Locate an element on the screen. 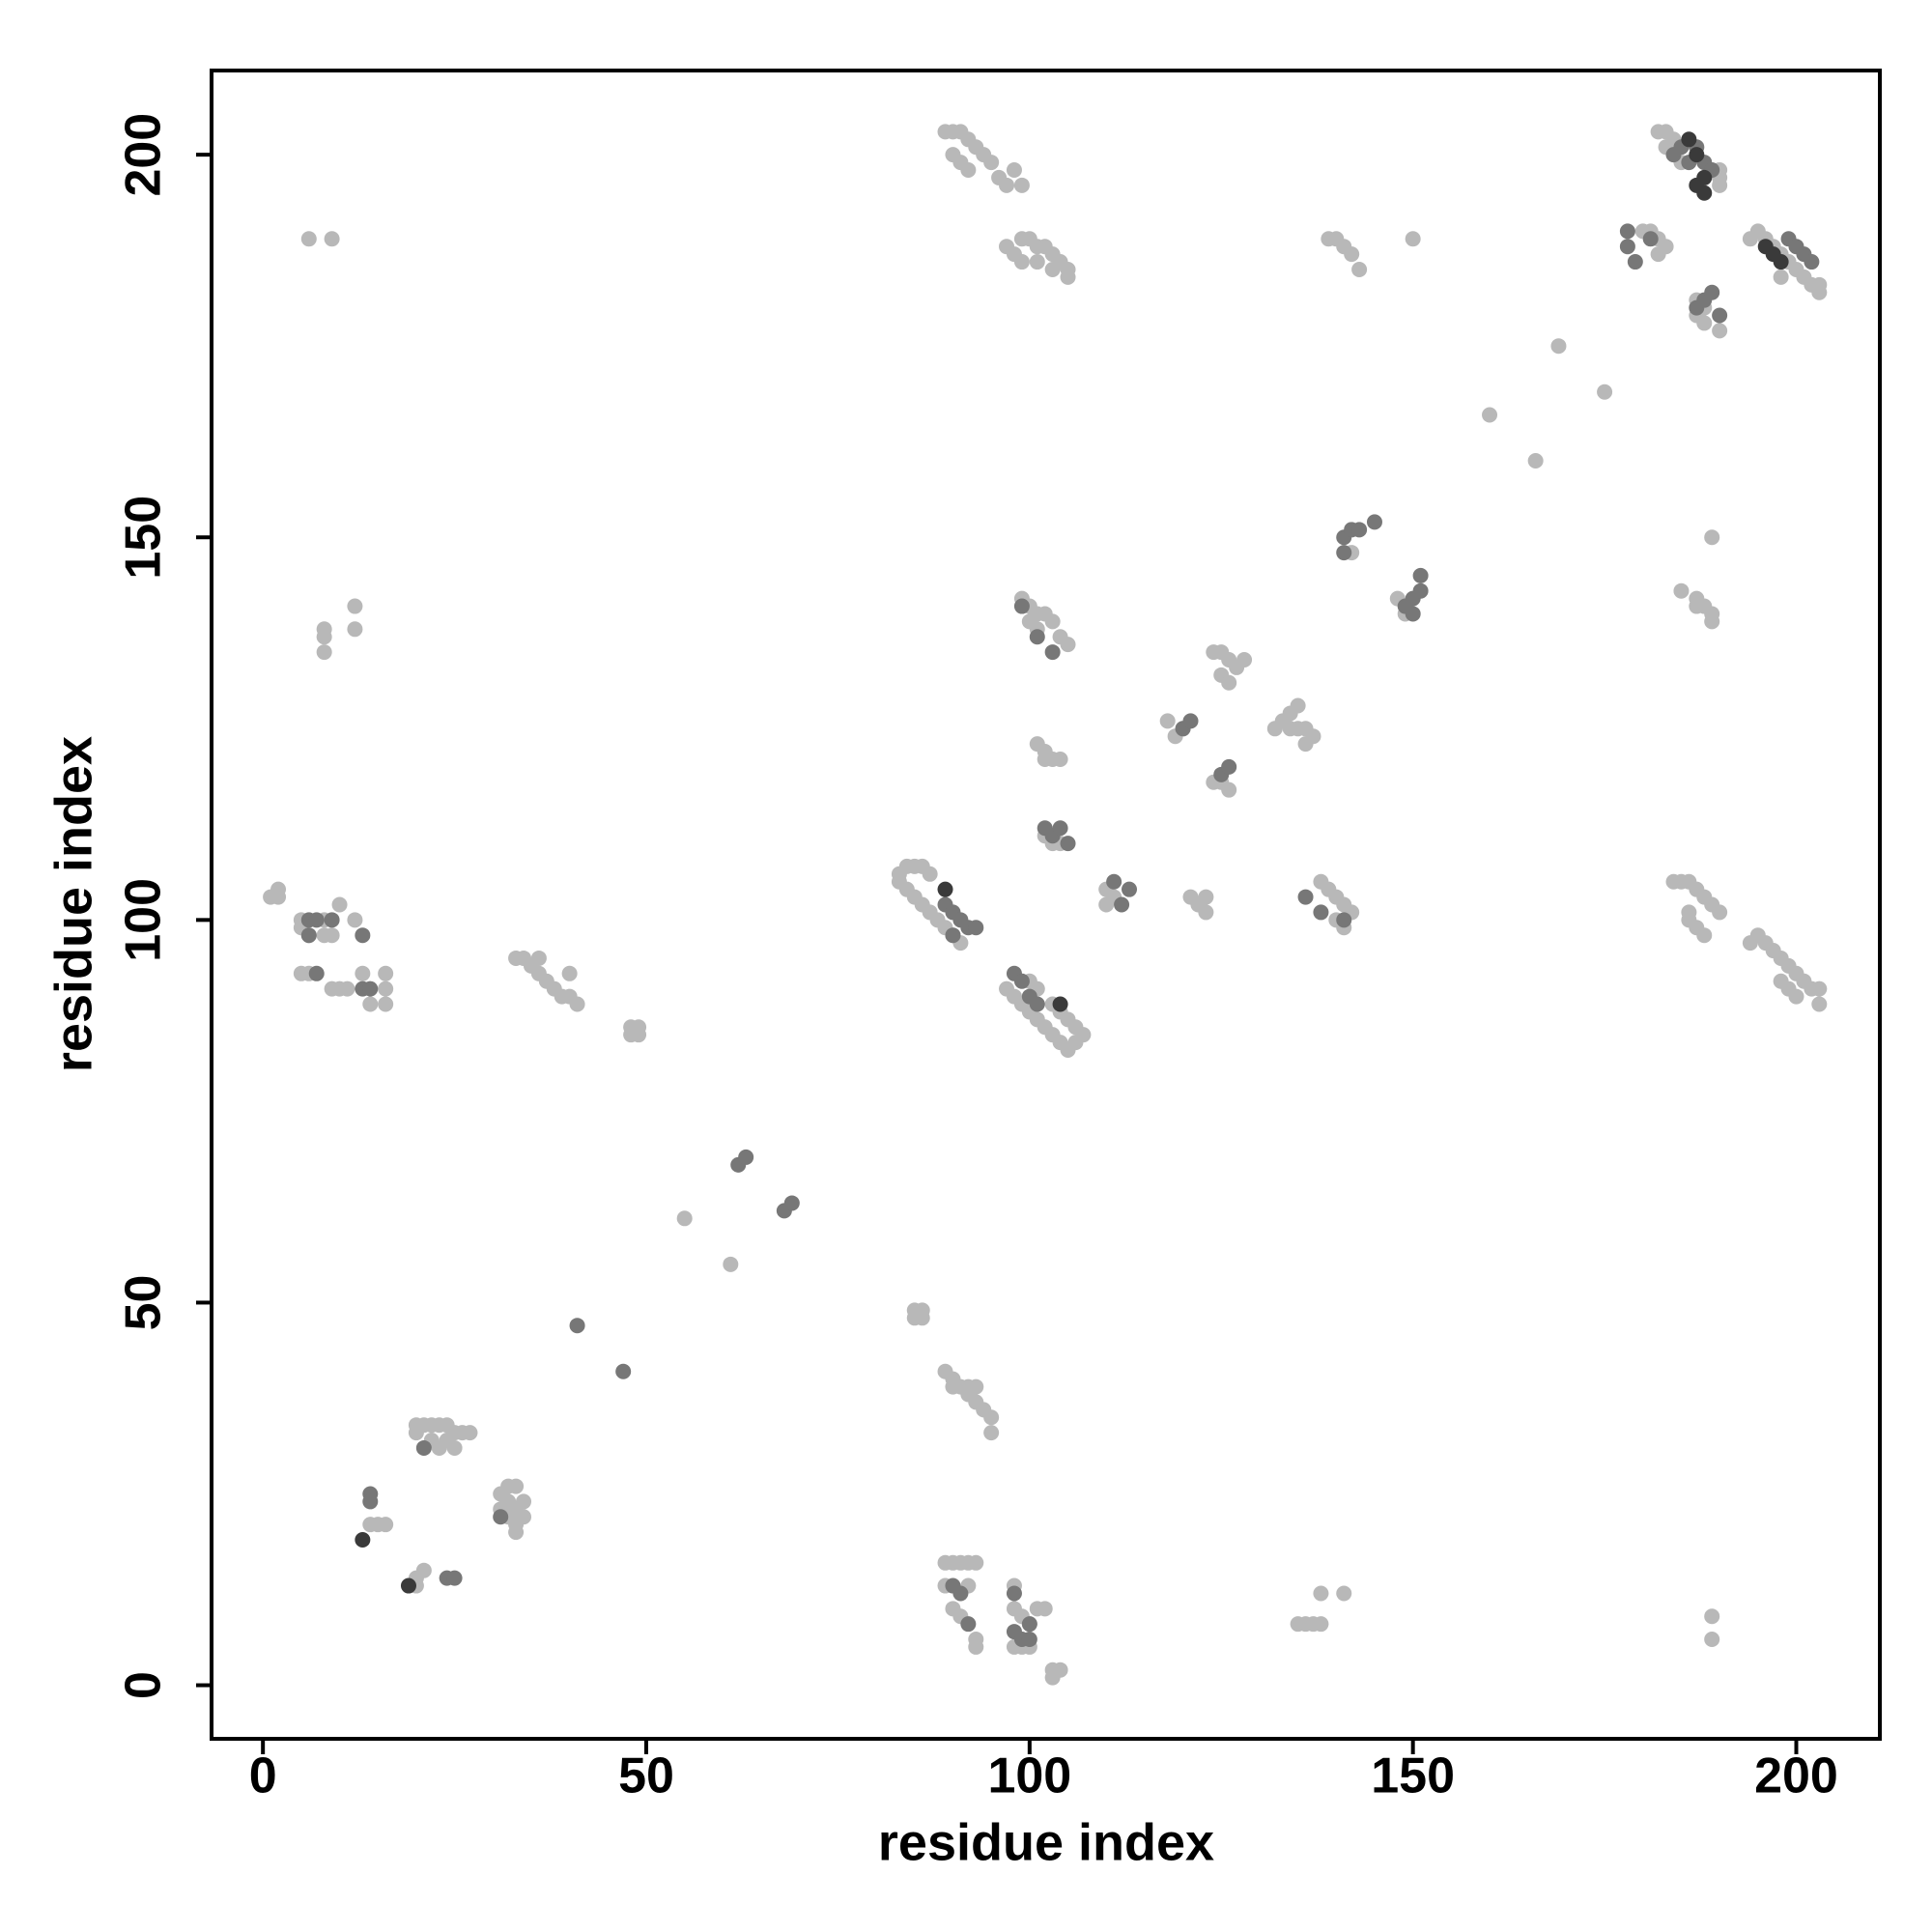 The image size is (1932, 1932). x-tick-label: 50 is located at coordinates (646, 1776).